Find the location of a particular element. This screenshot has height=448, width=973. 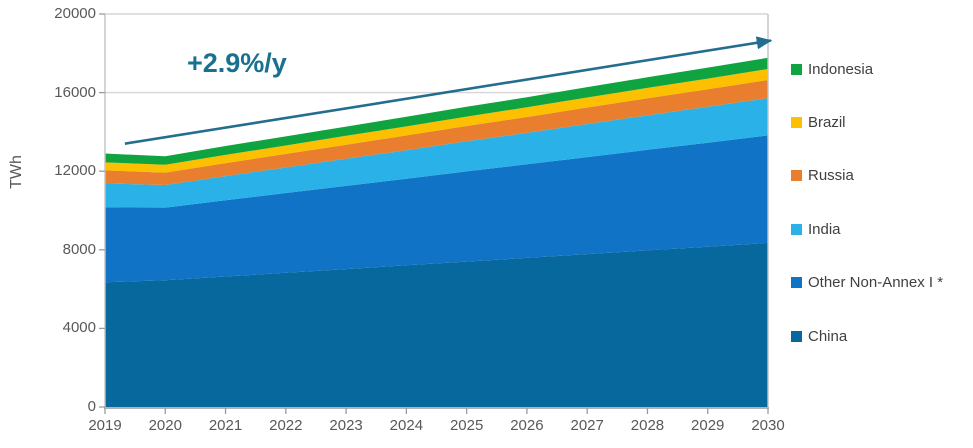

legend-item-india: India is located at coordinates (816, 229).